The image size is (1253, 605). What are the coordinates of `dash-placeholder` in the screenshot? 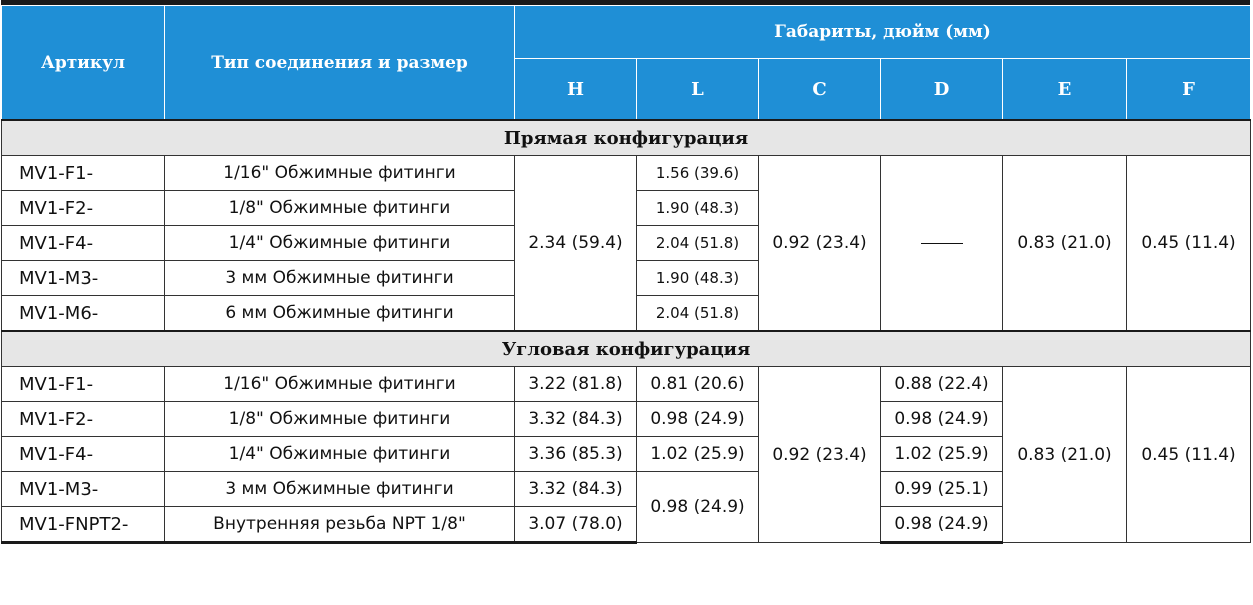 It's located at (941, 243).